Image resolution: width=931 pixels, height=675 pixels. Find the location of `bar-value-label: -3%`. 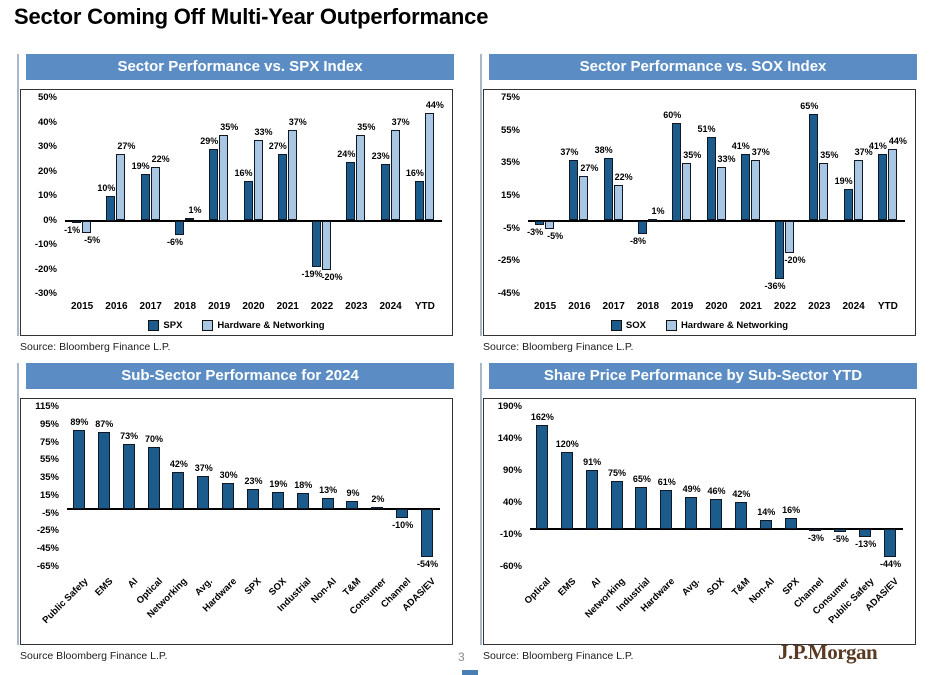

bar-value-label: -3% is located at coordinates (535, 232).